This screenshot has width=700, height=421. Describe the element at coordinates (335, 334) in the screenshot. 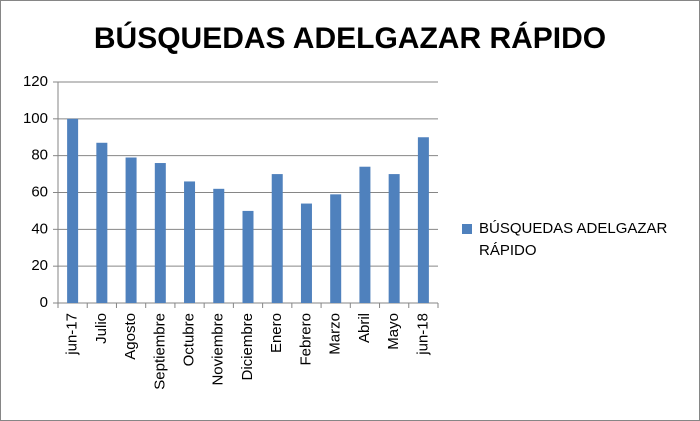

I see `x-tick-label: Marzo` at that location.